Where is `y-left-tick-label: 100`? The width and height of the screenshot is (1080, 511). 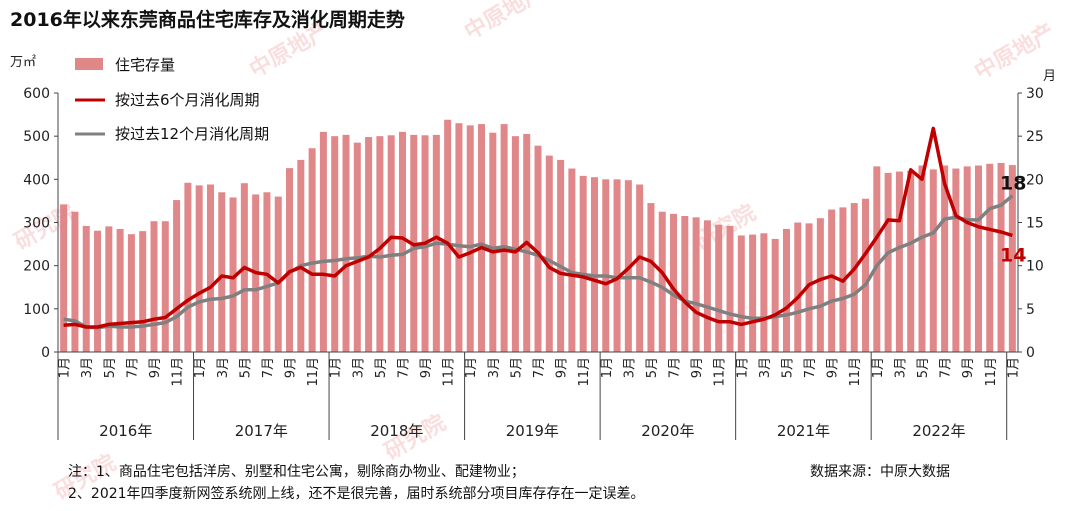
y-left-tick-label: 100 is located at coordinates (36, 310).